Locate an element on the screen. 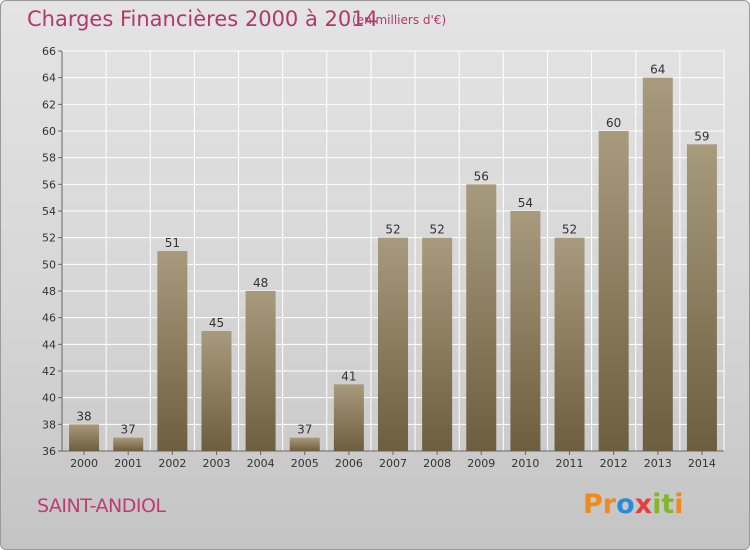  bar-2006 is located at coordinates (348, 417).